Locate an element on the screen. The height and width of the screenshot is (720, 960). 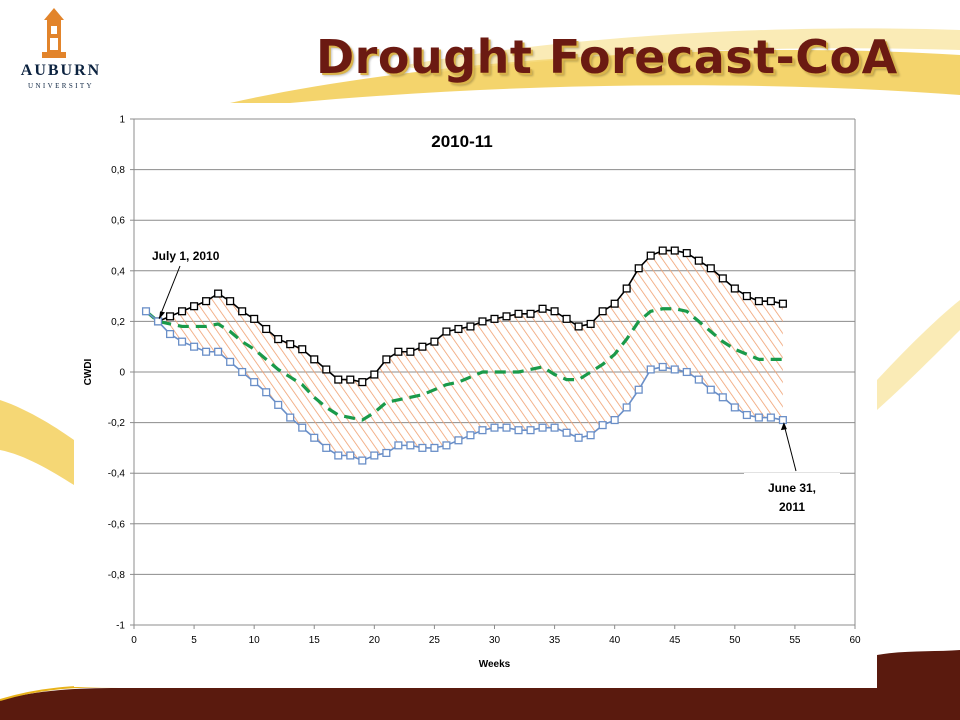
y-tick-label: 0 is located at coordinates (122, 373).